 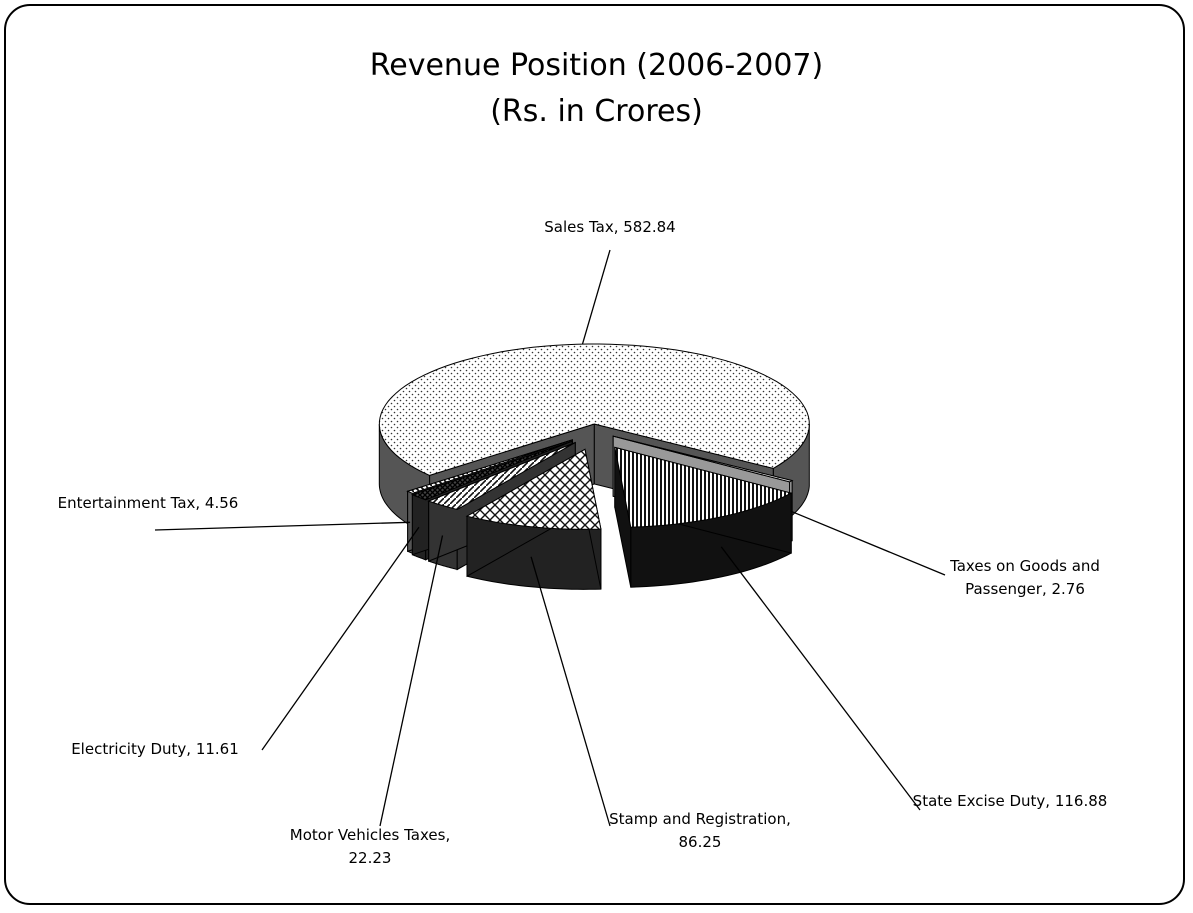 I want to click on chart-title: Revenue Position (2006-2007), so click(x=596, y=65).